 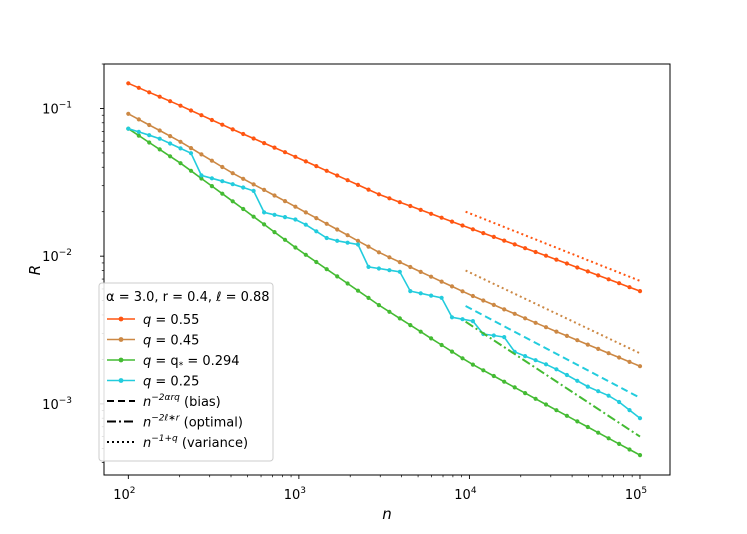 What do you see at coordinates (57, 404) in the screenshot?
I see `y-tick-label: 10⁻³` at bounding box center [57, 404].